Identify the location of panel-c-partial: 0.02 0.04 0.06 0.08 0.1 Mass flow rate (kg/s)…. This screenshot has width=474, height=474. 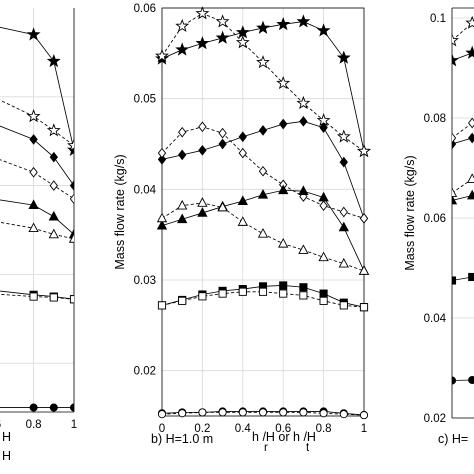
(438, 226).